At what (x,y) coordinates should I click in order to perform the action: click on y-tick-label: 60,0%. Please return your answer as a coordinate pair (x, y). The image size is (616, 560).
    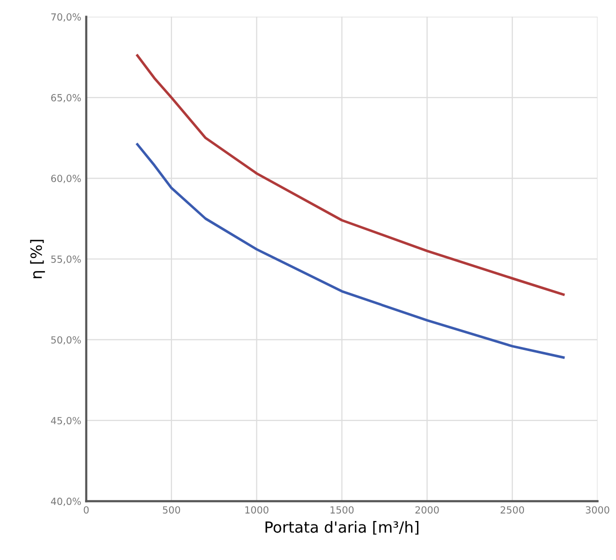
    Looking at the image, I should click on (66, 179).